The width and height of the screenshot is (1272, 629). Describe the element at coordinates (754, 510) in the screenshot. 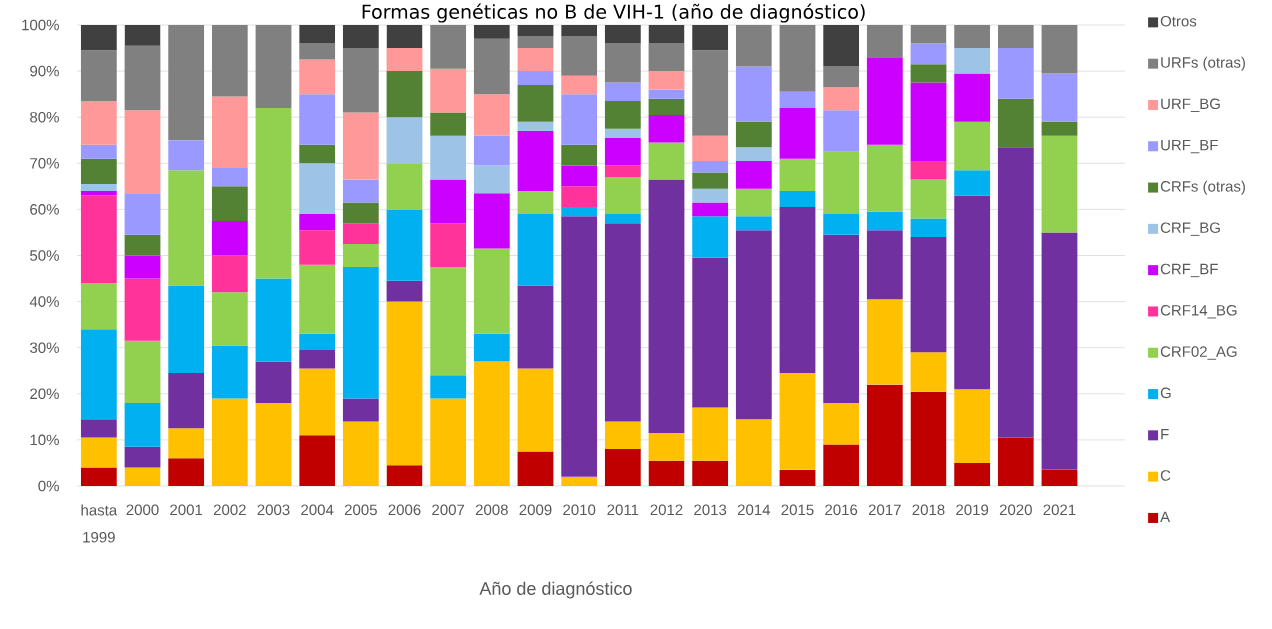

I see `x-tick-label: 2014` at that location.